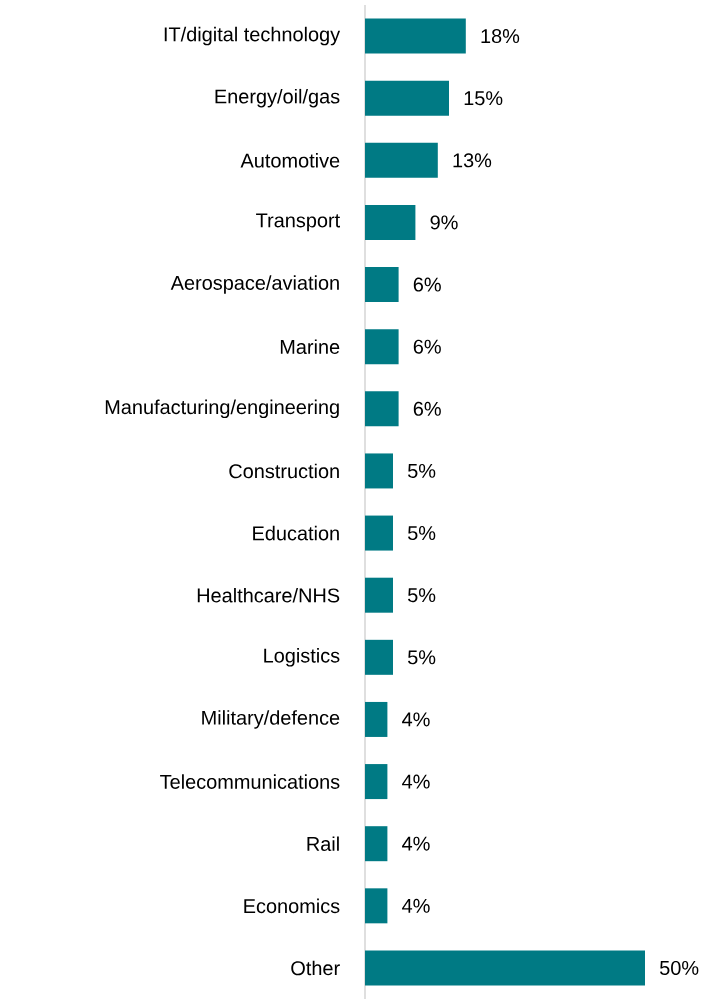 The height and width of the screenshot is (1005, 716). What do you see at coordinates (271, 719) in the screenshot?
I see `y-tick-label: Military/defence` at bounding box center [271, 719].